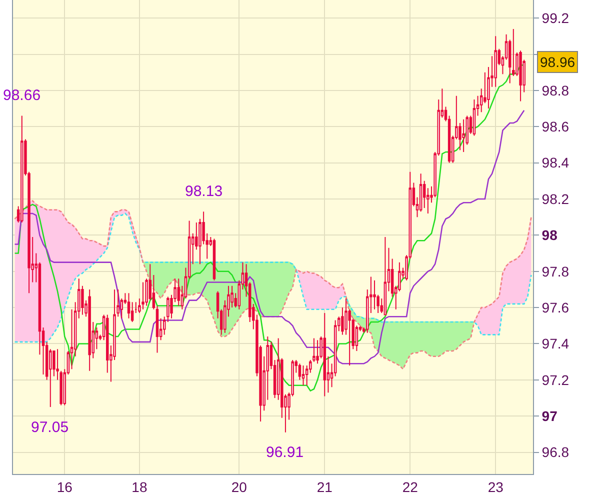 Image resolution: width=600 pixels, height=497 pixels. What do you see at coordinates (285, 452) in the screenshot?
I see `annotation: 96.91` at bounding box center [285, 452].